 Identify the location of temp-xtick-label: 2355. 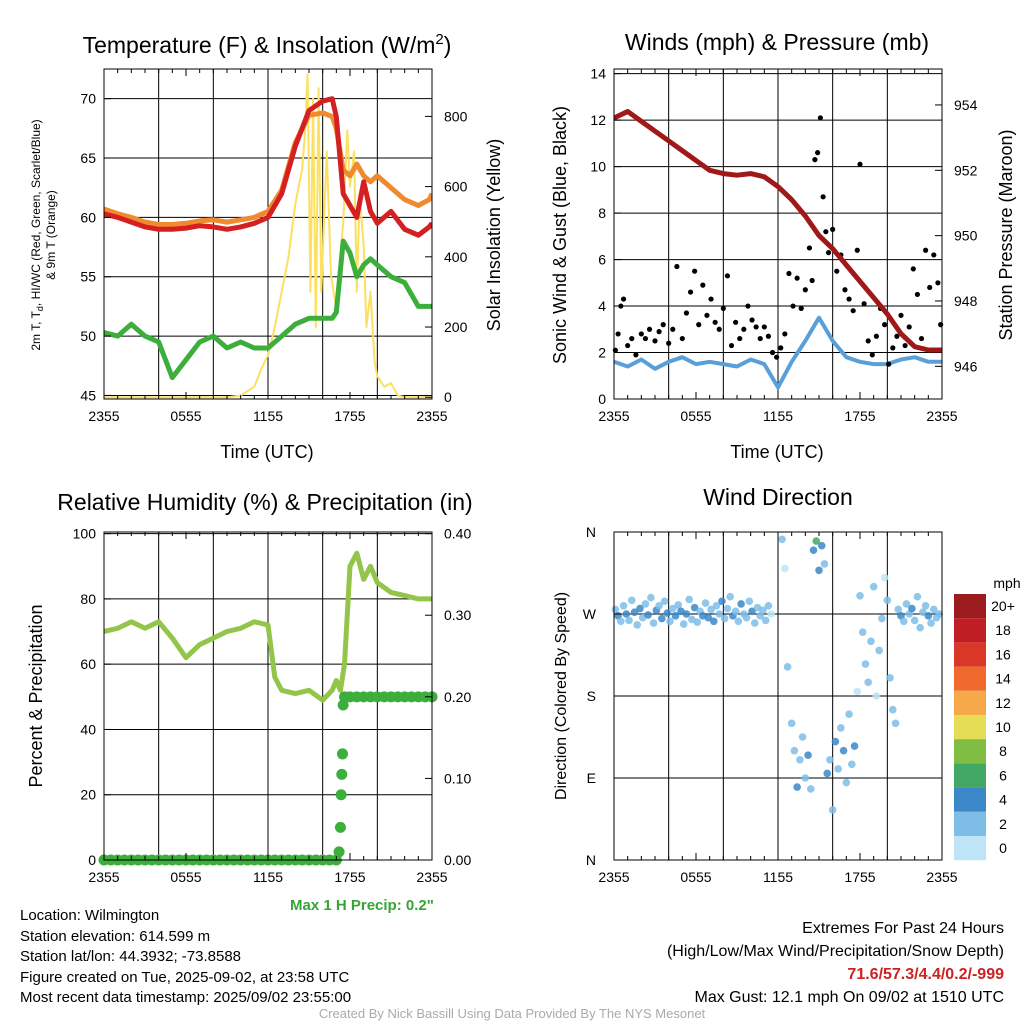
(431, 416).